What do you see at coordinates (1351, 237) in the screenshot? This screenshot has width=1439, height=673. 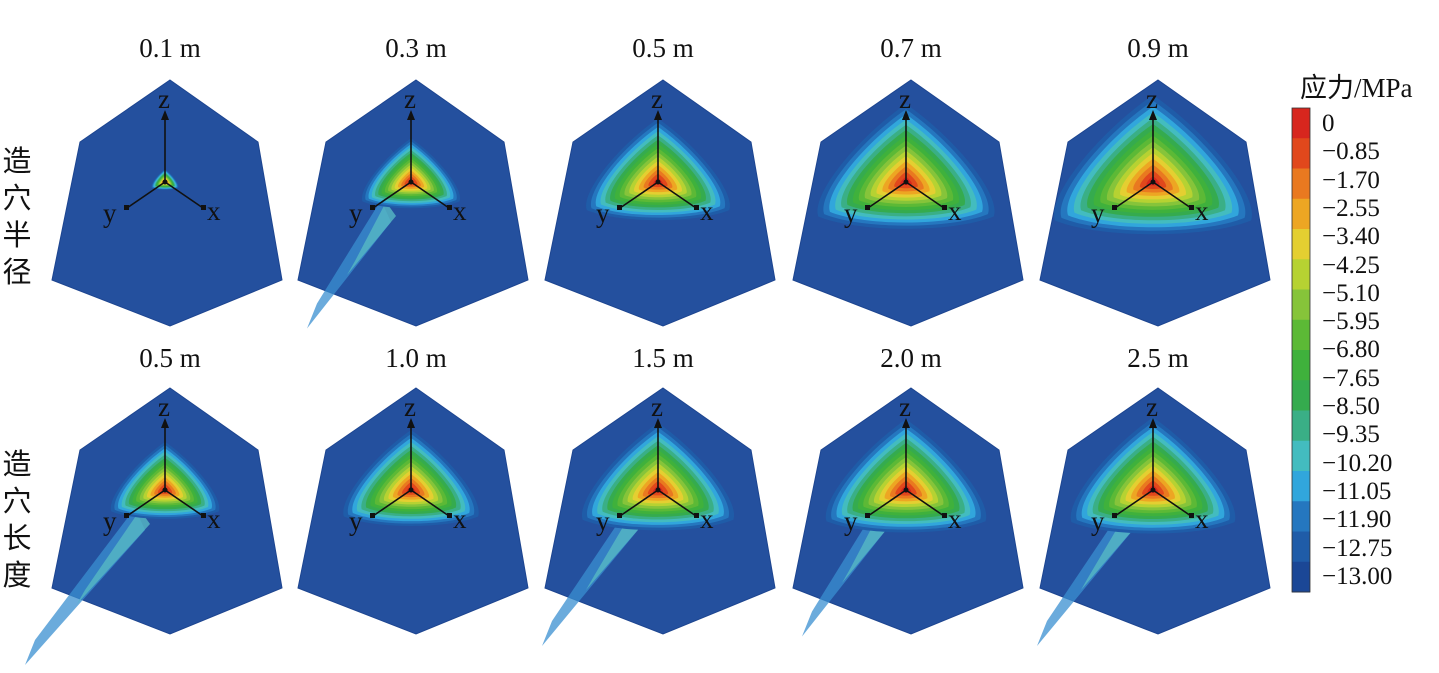 I see `legend-tick-label: −3.40` at bounding box center [1351, 237].